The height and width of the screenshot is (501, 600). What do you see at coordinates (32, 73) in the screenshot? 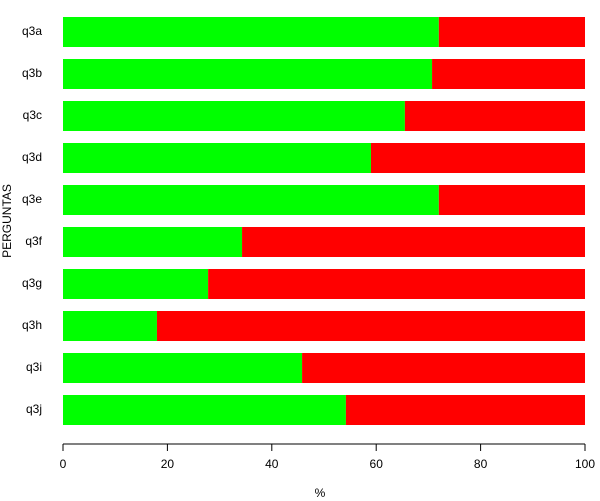
I see `y-tick-label: q3b` at bounding box center [32, 73].